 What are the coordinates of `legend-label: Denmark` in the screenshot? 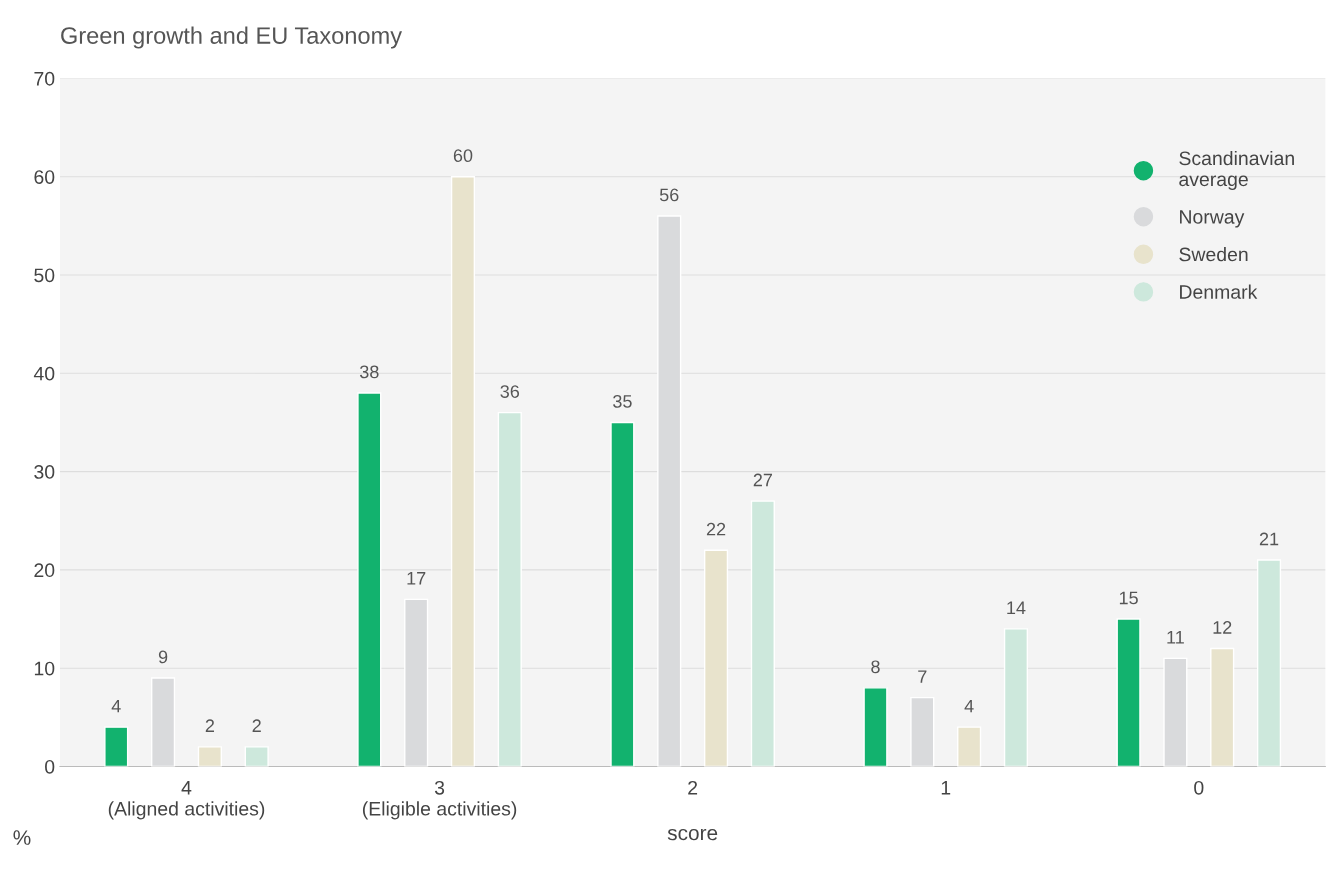 It's located at (1219, 291).